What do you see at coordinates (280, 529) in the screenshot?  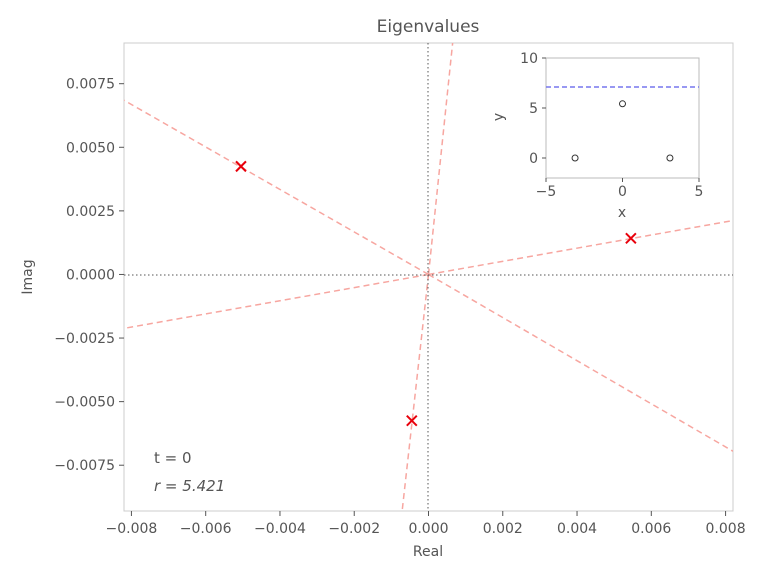 I see `x-tick-label: −0.004` at bounding box center [280, 529].